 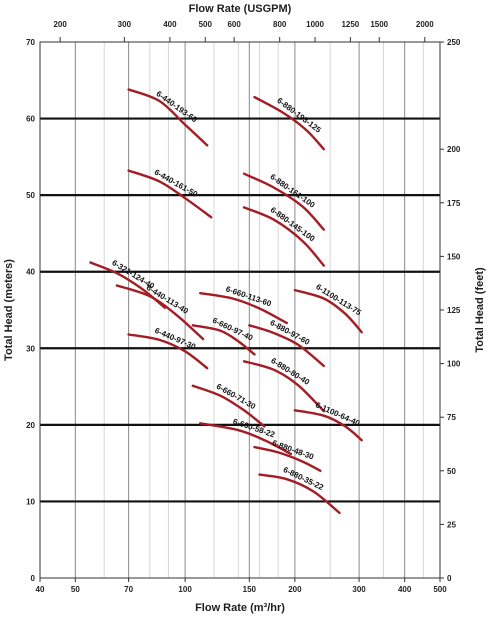 What do you see at coordinates (75, 589) in the screenshot?
I see `x-tick-label: 50` at bounding box center [75, 589].